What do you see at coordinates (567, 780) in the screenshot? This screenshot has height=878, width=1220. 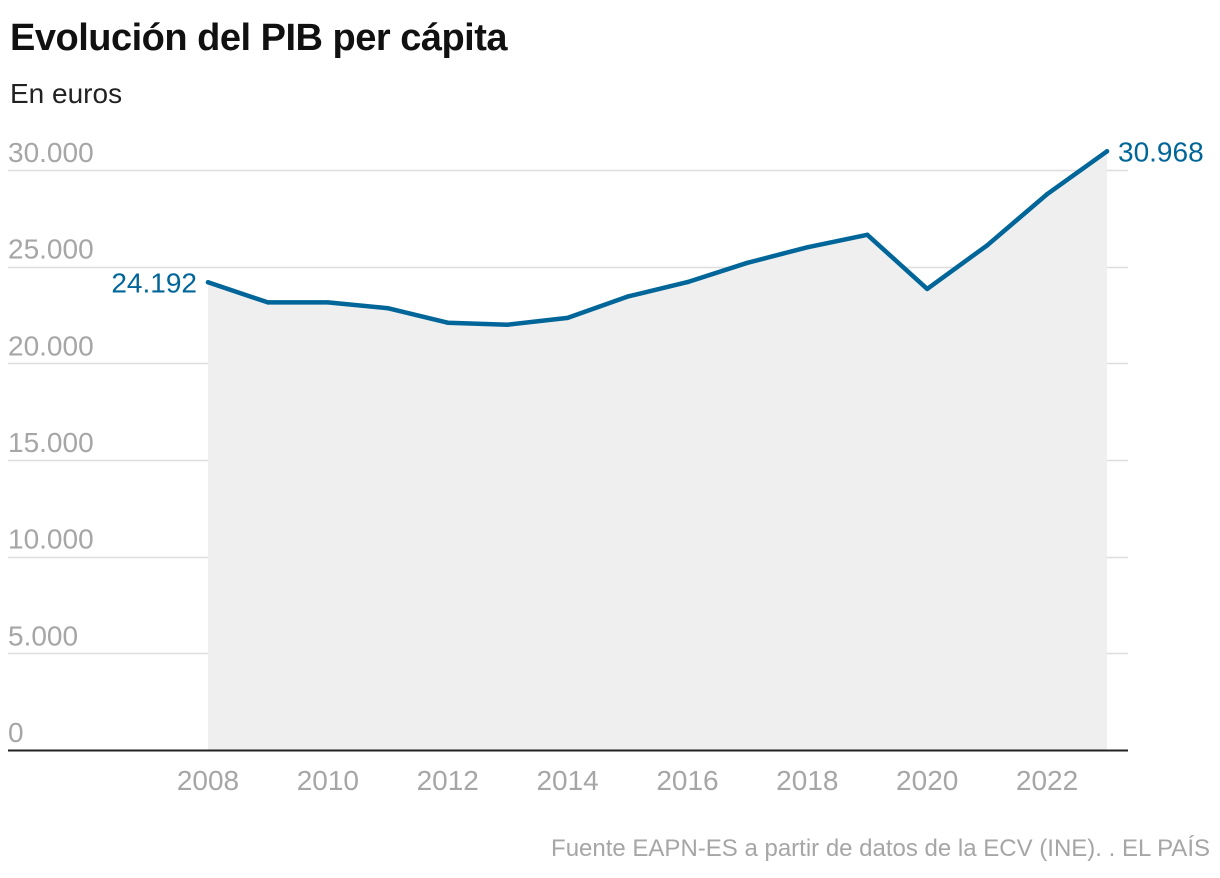 I see `x-tick-label-2014: 2014` at bounding box center [567, 780].